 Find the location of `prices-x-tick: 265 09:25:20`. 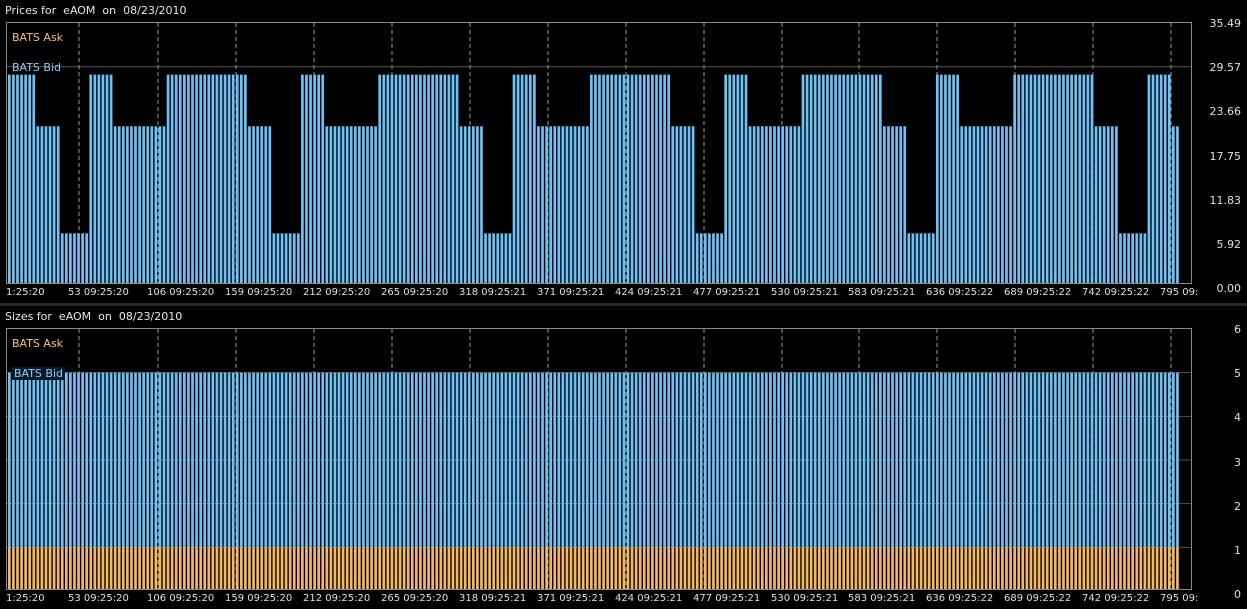

prices-x-tick: 265 09:25:20 is located at coordinates (415, 292).